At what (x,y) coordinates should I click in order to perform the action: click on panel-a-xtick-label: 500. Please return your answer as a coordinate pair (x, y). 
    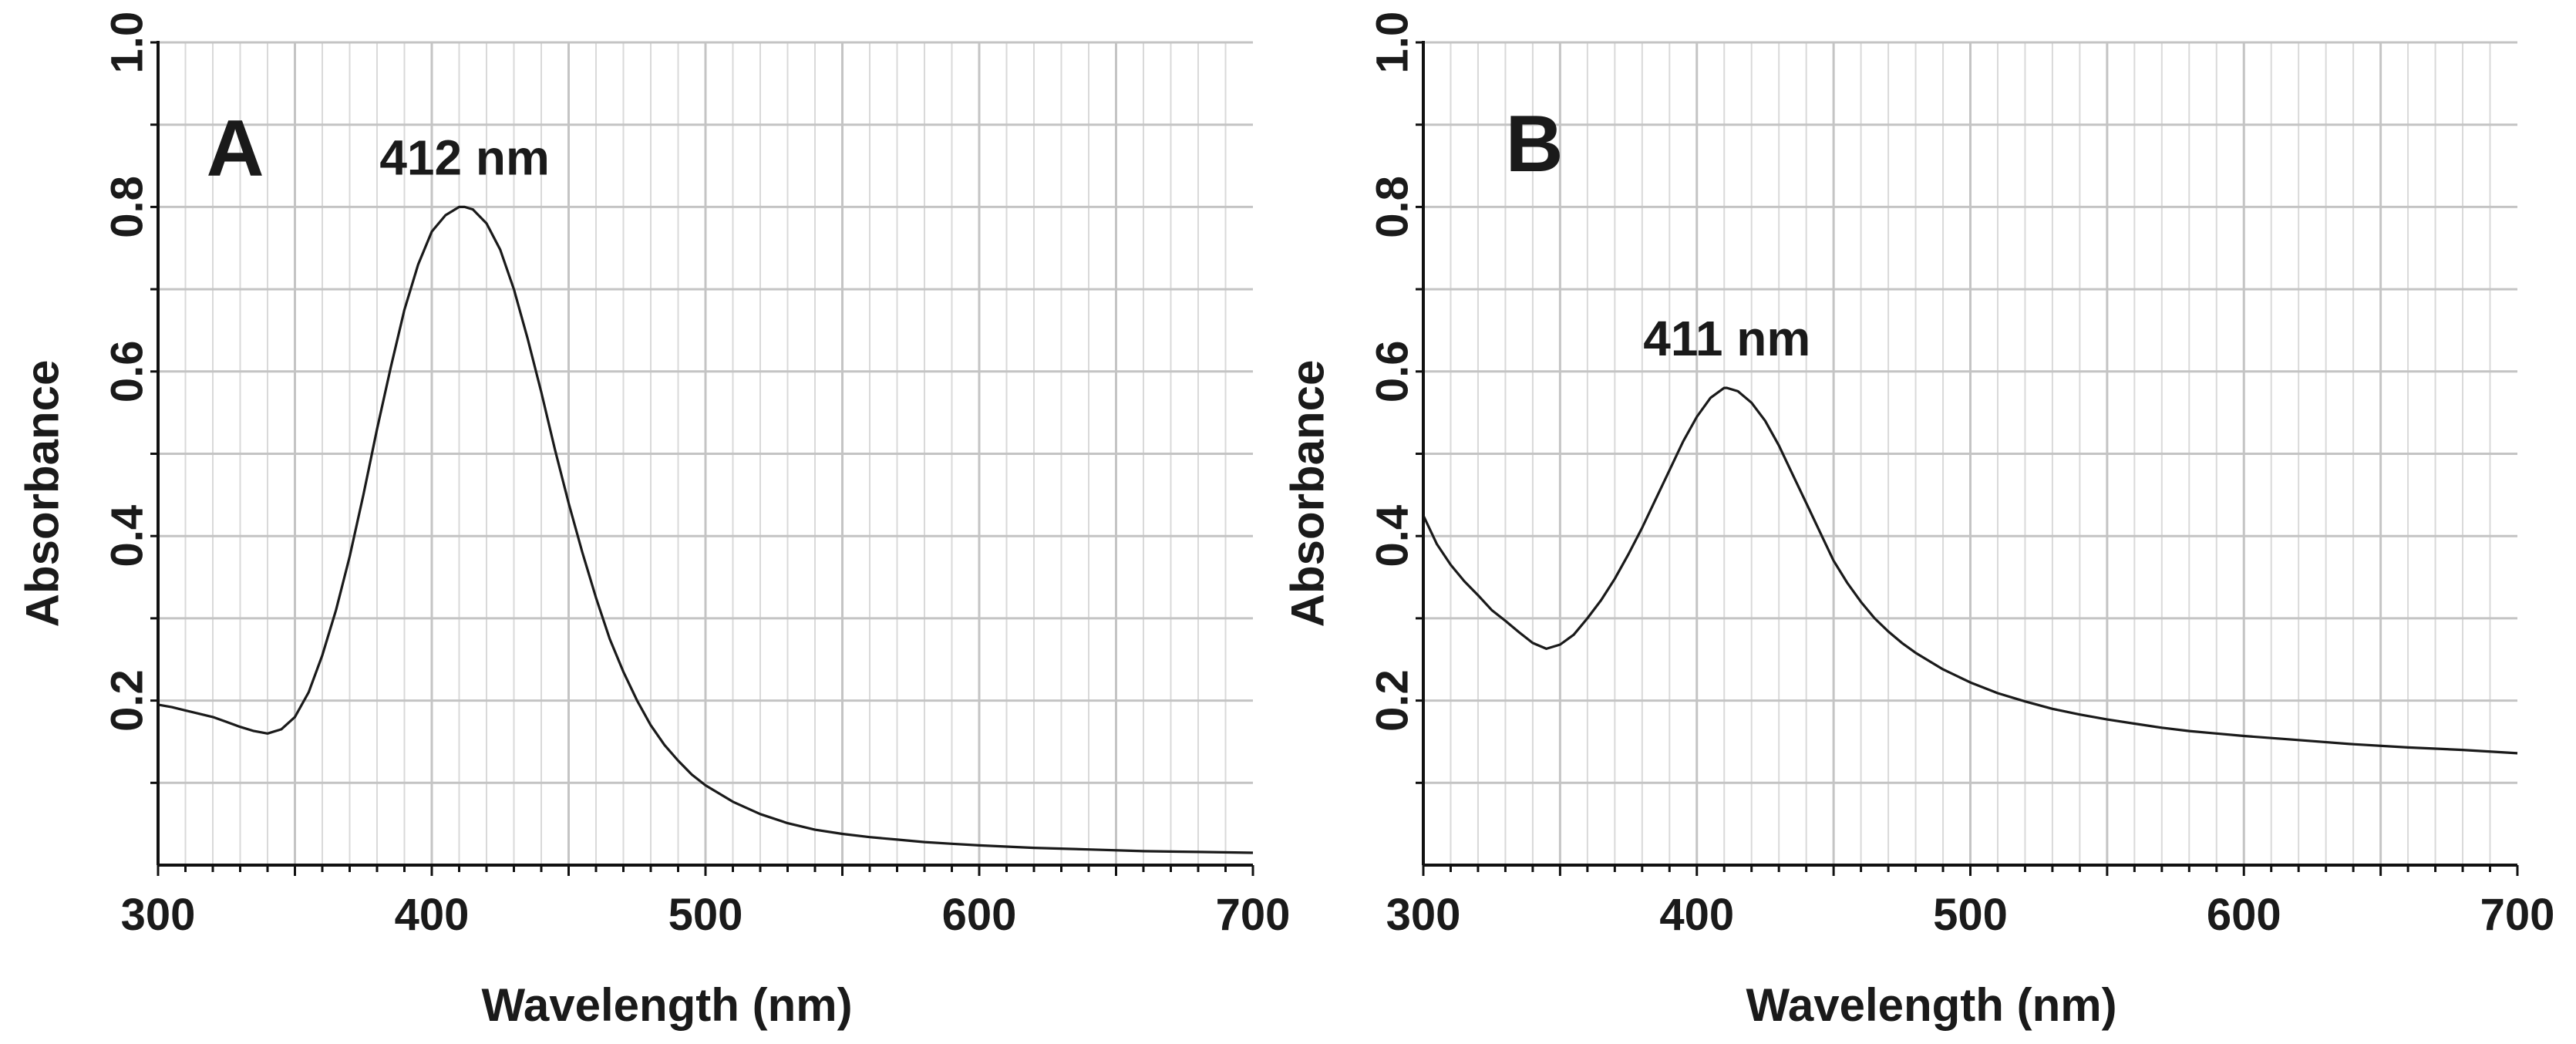
    Looking at the image, I should click on (705, 915).